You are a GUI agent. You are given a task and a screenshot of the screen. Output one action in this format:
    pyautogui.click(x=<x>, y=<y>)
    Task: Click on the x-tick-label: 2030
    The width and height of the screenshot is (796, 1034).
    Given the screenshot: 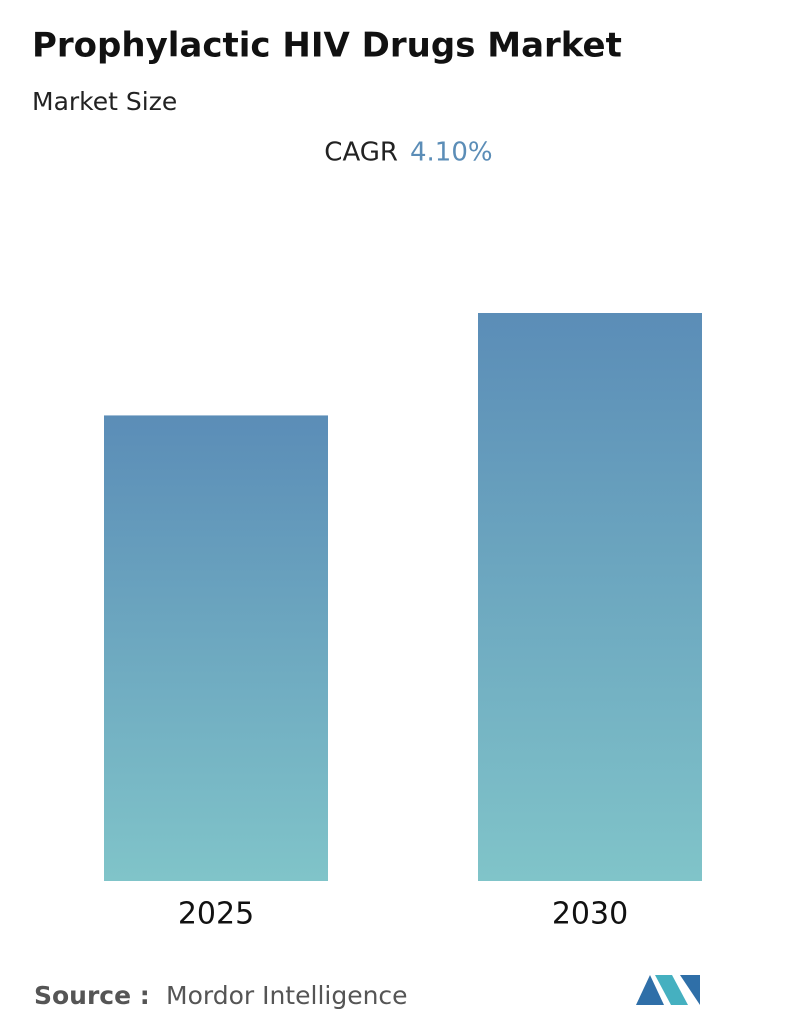 What is the action you would take?
    pyautogui.click(x=590, y=914)
    